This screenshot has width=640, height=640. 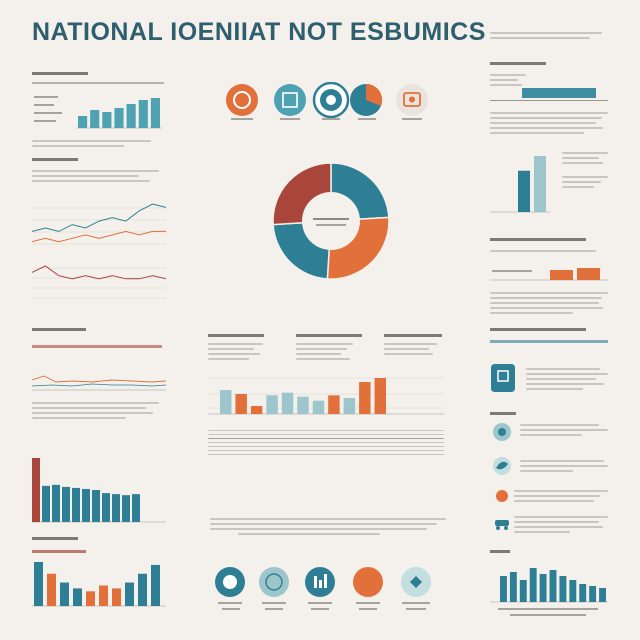 I want to click on center-bar-chart, so click(x=326, y=396).